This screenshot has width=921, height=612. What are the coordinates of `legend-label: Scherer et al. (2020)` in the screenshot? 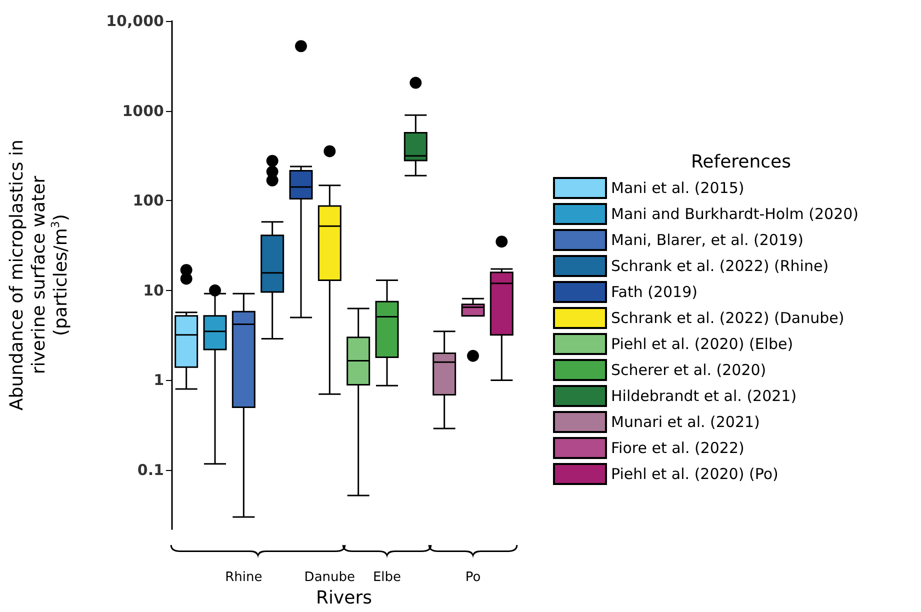 It's located at (688, 370).